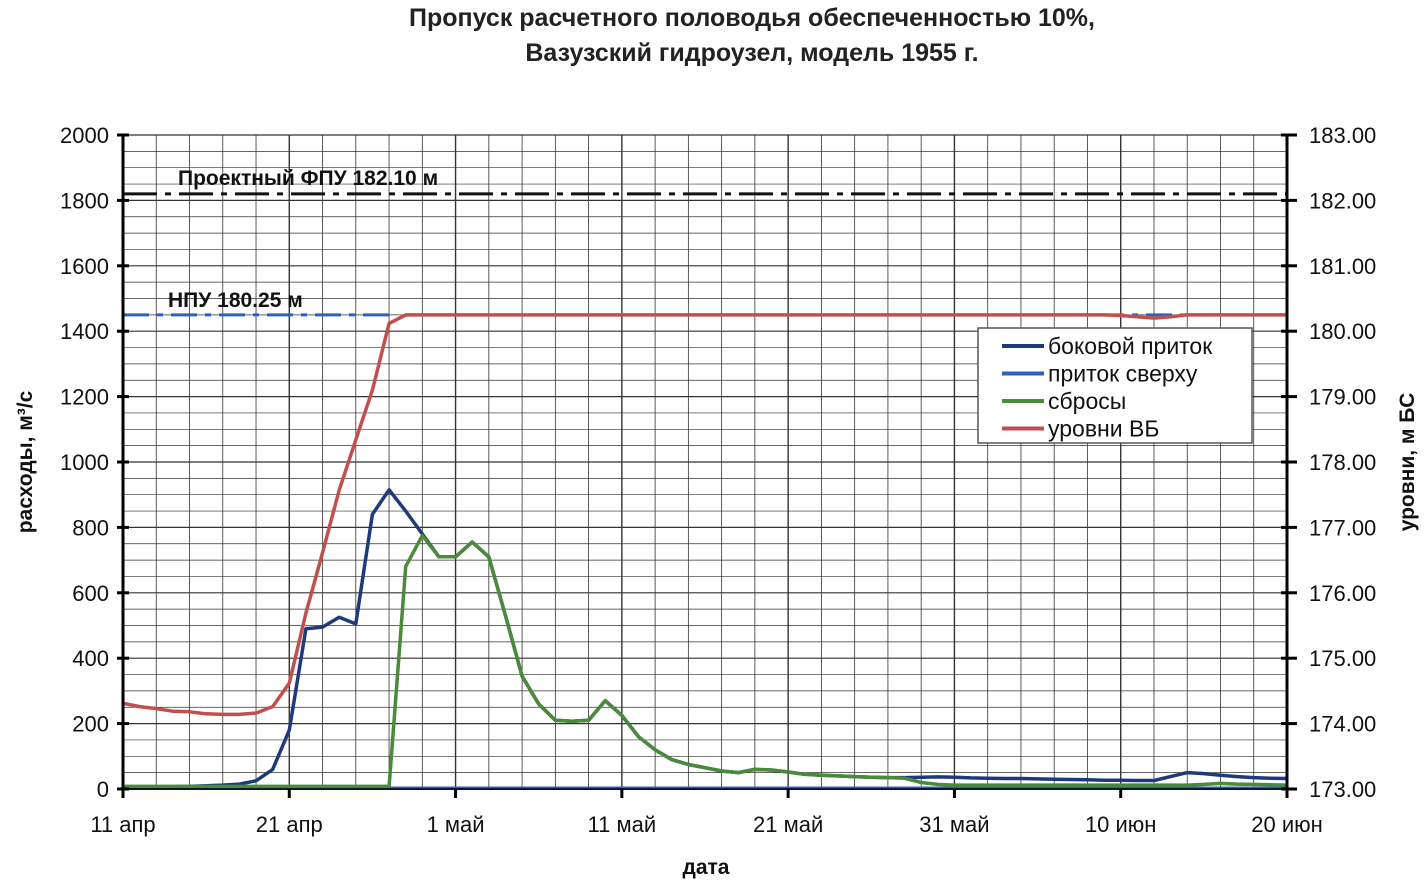 The width and height of the screenshot is (1426, 888). Describe the element at coordinates (1342, 593) in the screenshot. I see `y-right-tick-label: 176.00` at that location.